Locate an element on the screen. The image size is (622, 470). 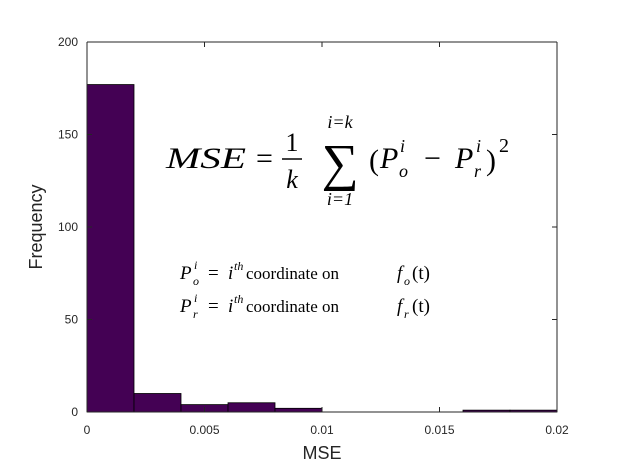
def-r-f-sub: r is located at coordinates (406, 314).